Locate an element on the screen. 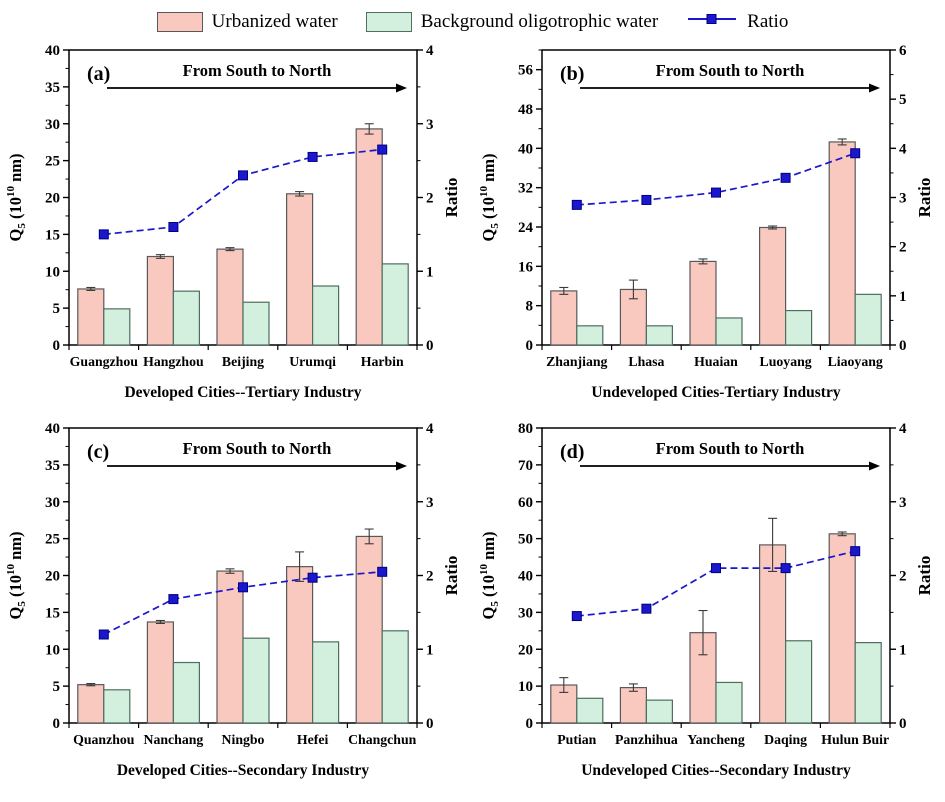 The height and width of the screenshot is (802, 945). x-category-label: Nanchang is located at coordinates (173, 739).